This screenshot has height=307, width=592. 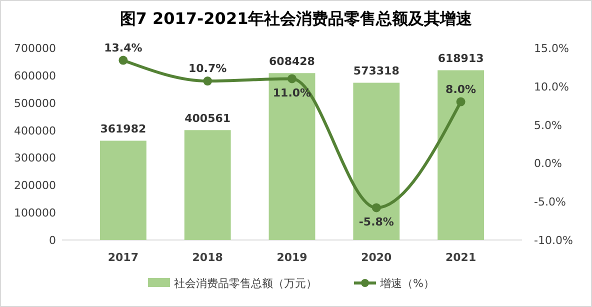 What do you see at coordinates (35, 48) in the screenshot?
I see `y-tick-label: 700000` at bounding box center [35, 48].